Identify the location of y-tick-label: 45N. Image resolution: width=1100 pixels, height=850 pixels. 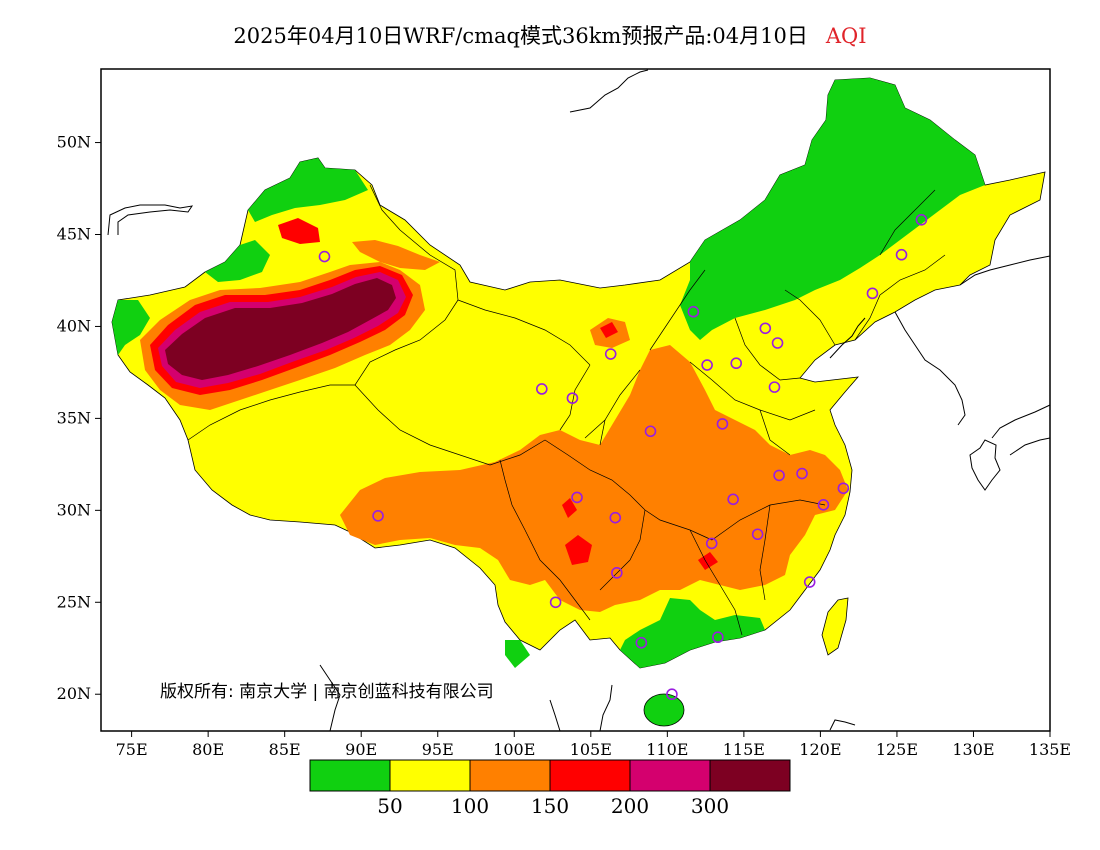
(74, 234).